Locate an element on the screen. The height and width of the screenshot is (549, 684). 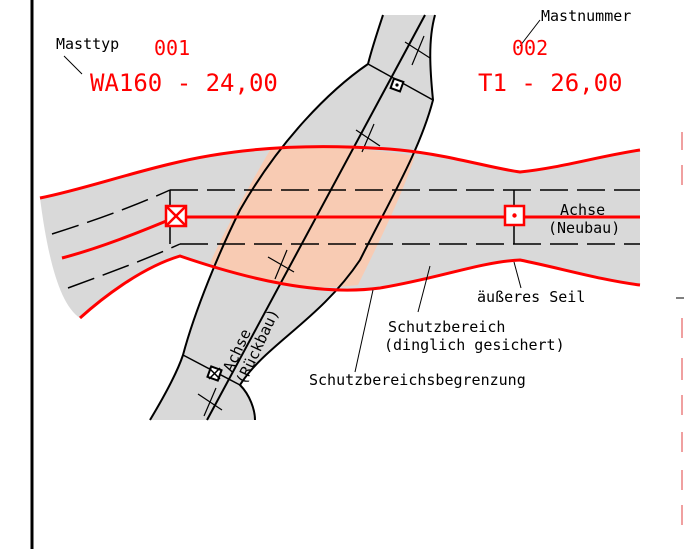
dot-box-icon is located at coordinates (514, 215).